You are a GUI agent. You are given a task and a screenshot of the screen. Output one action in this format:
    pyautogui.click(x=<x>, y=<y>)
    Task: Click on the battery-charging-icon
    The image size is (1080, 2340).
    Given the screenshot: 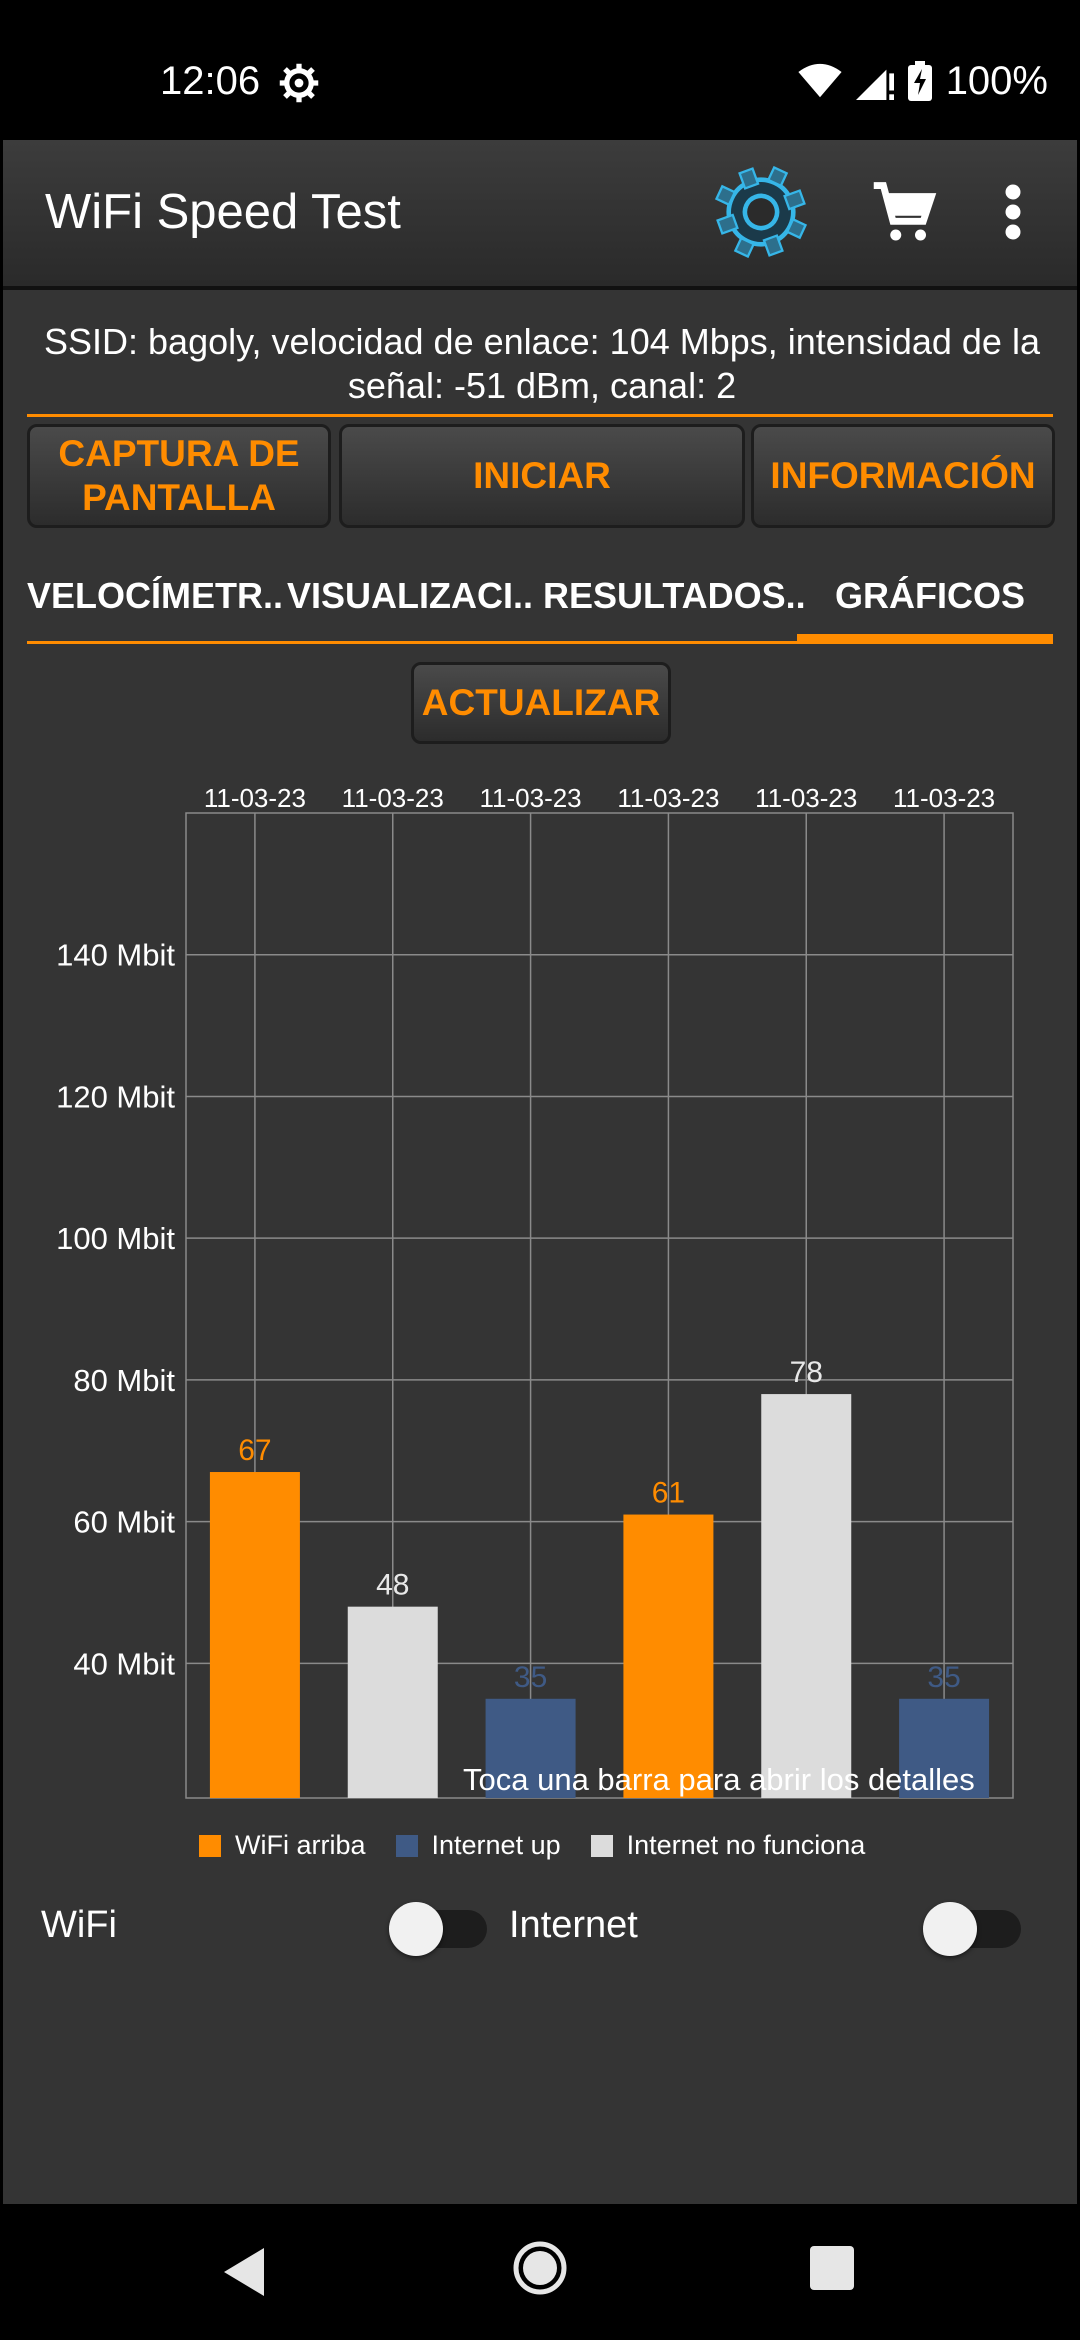 What is the action you would take?
    pyautogui.click(x=919, y=81)
    